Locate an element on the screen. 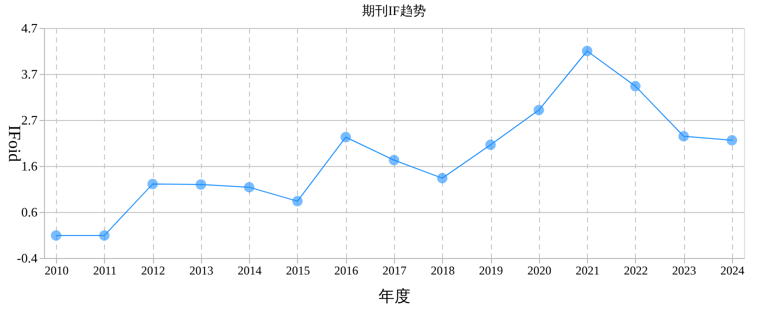 The height and width of the screenshot is (330, 782). x-tick-label: 2023 is located at coordinates (684, 271).